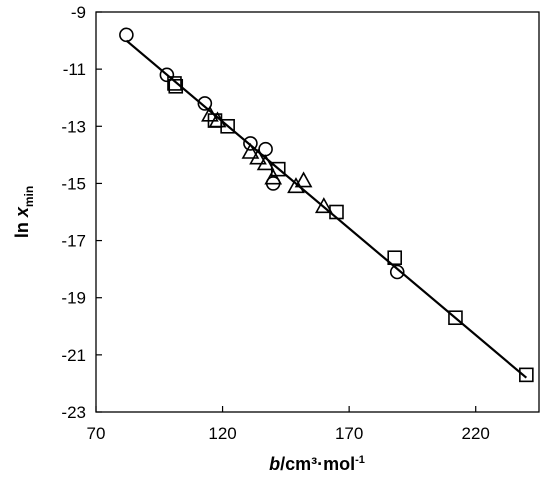 Image resolution: width=550 pixels, height=501 pixels. What do you see at coordinates (73, 126) in the screenshot?
I see `y-tick-label: -13` at bounding box center [73, 126].